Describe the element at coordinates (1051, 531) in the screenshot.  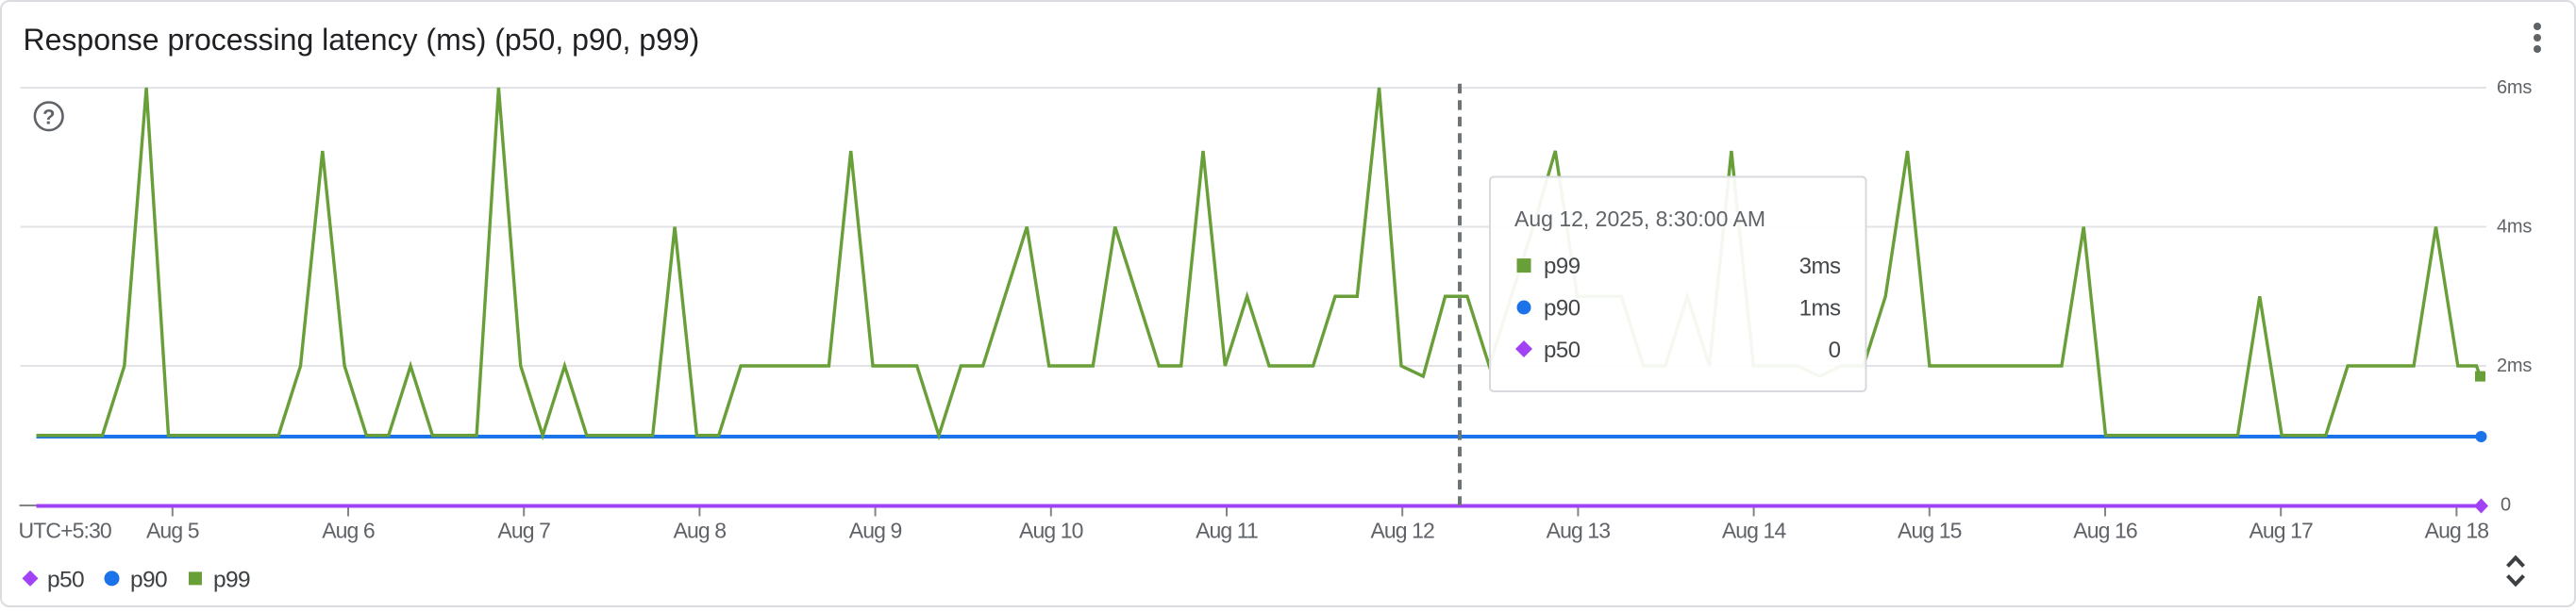
I see `svg-text: Aug 10` at that location.